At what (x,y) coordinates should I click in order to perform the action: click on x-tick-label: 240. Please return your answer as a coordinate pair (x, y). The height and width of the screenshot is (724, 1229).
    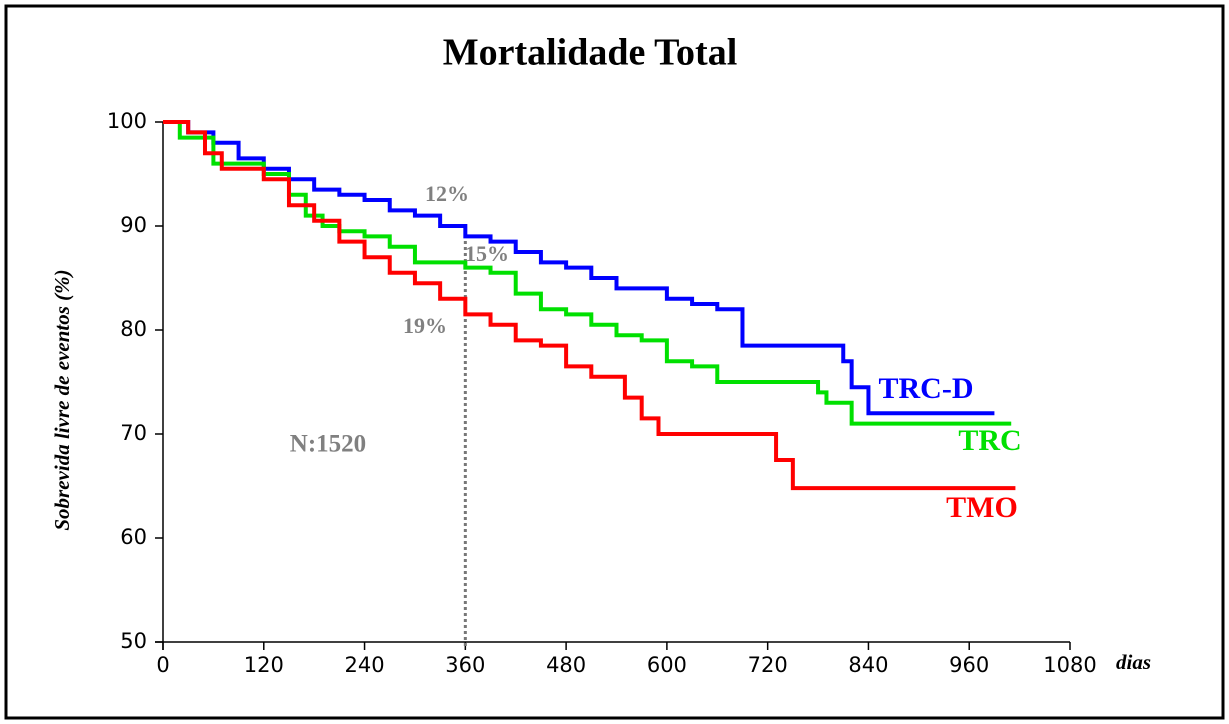
    Looking at the image, I should click on (365, 665).